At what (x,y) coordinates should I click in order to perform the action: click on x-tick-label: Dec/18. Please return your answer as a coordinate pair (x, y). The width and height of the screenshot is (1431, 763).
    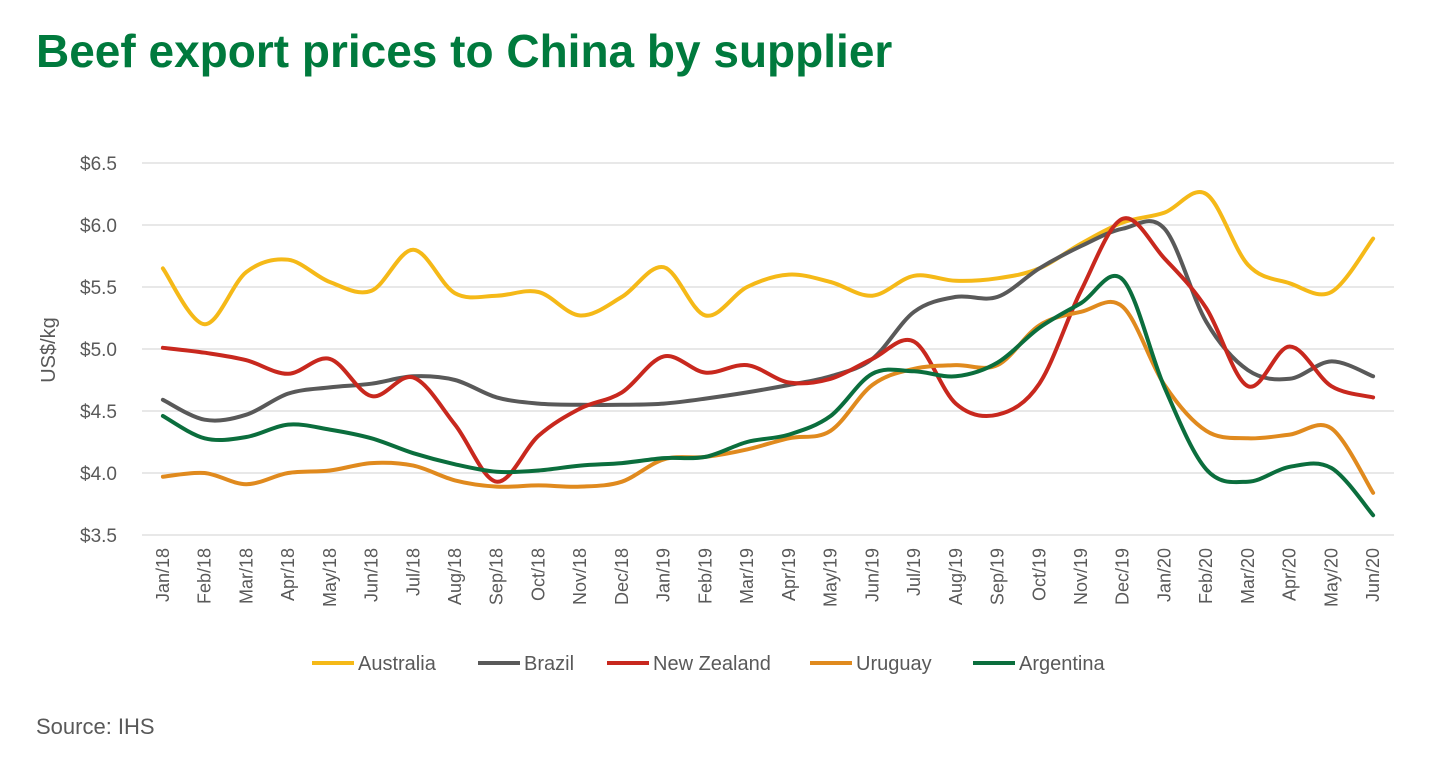
    Looking at the image, I should click on (622, 576).